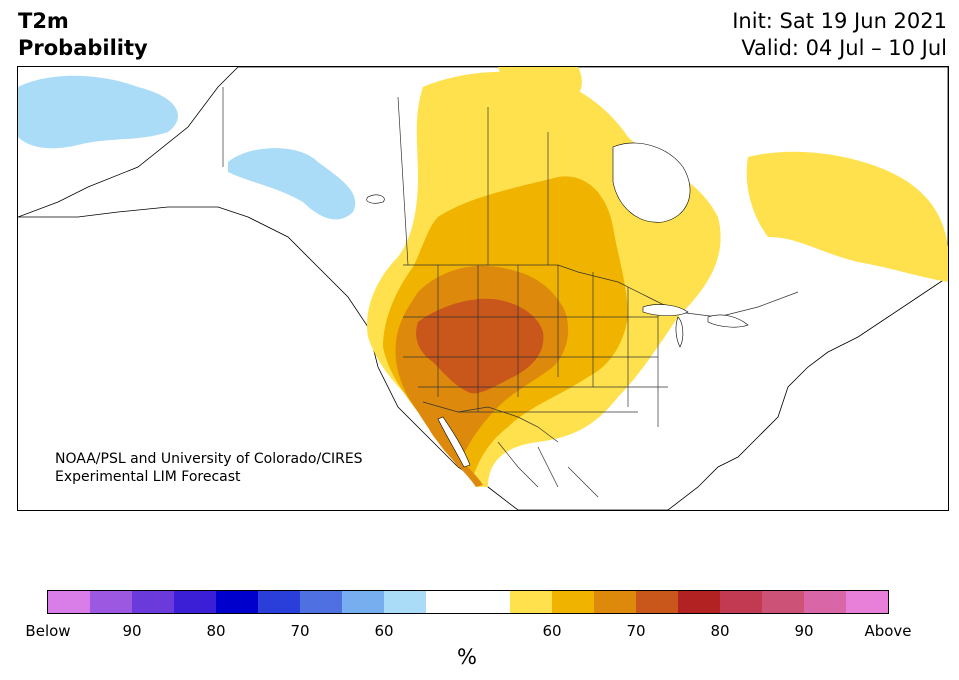  Describe the element at coordinates (528, 181) in the screenshot. I see `canada-province-lines` at that location.